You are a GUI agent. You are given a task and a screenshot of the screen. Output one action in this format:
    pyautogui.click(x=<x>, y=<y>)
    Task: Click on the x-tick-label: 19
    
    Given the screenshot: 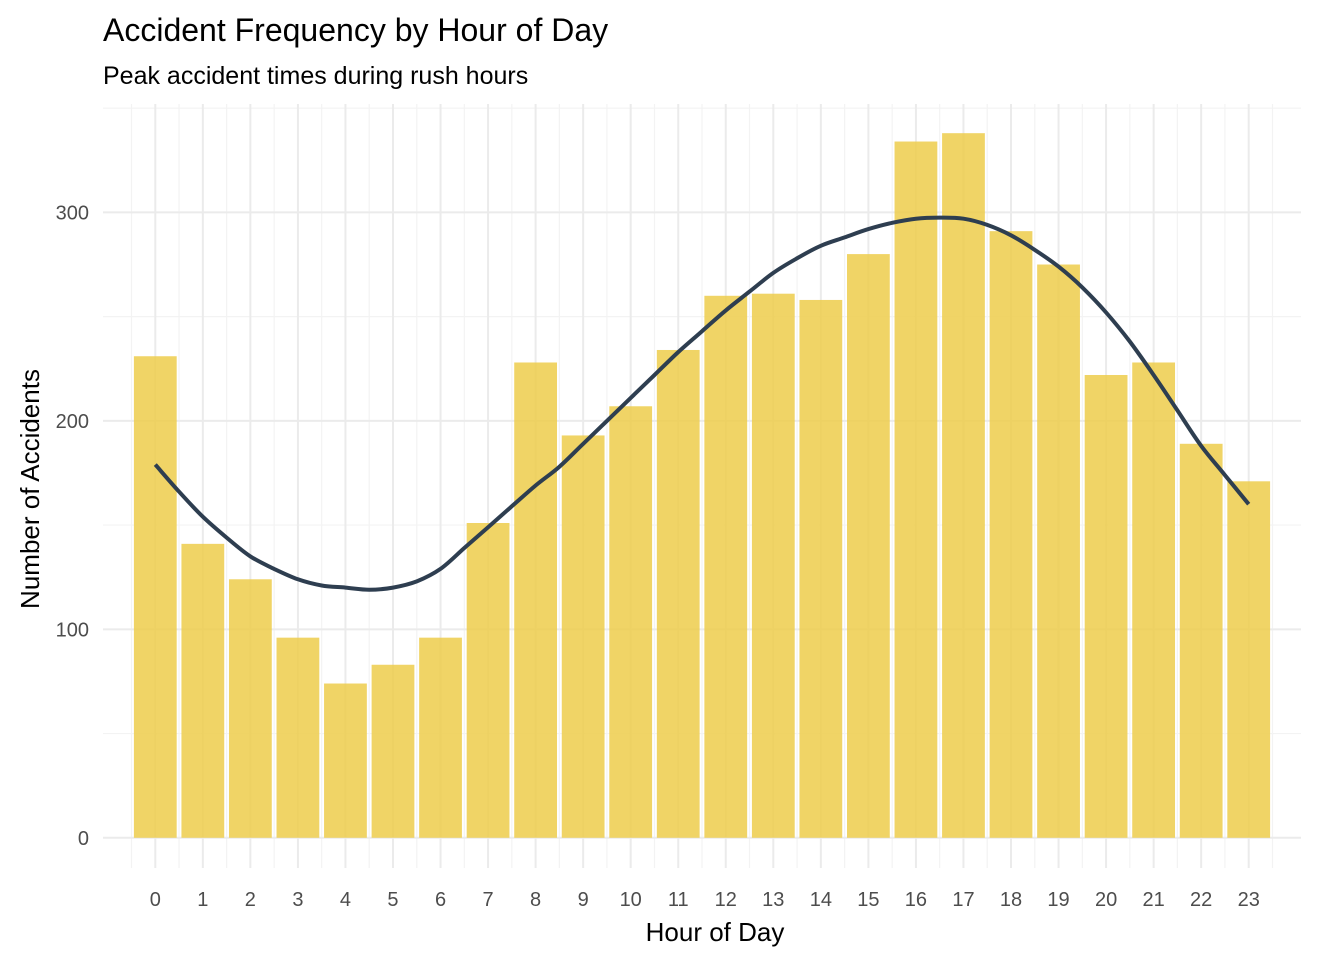 What is the action you would take?
    pyautogui.click(x=1058, y=900)
    